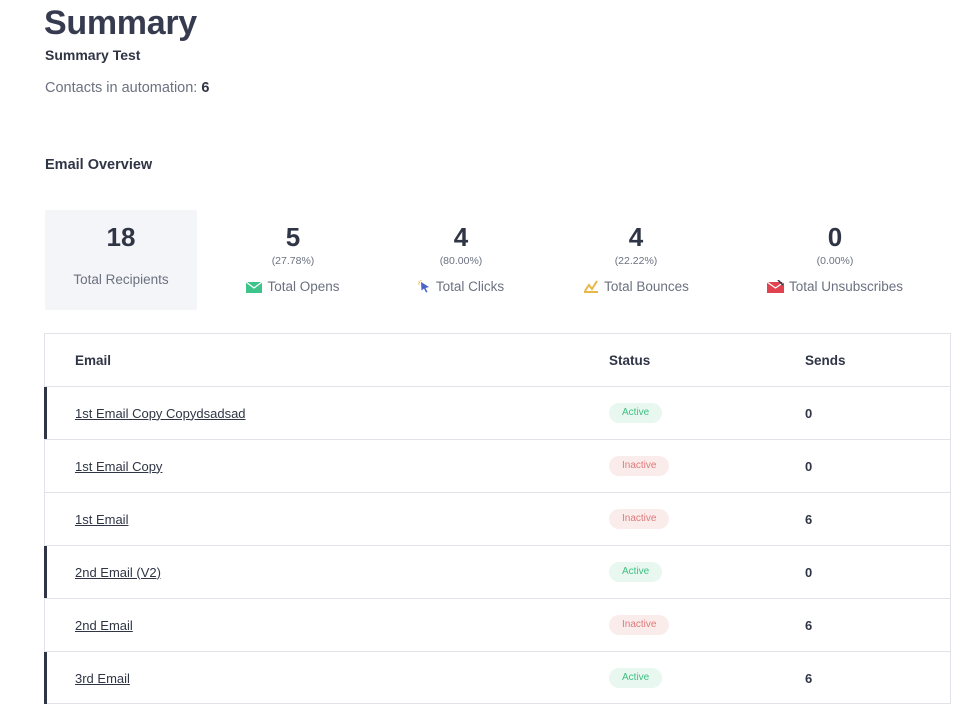 Image resolution: width=966 pixels, height=726 pixels. Describe the element at coordinates (303, 286) in the screenshot. I see `stat-label: Total Opens` at that location.